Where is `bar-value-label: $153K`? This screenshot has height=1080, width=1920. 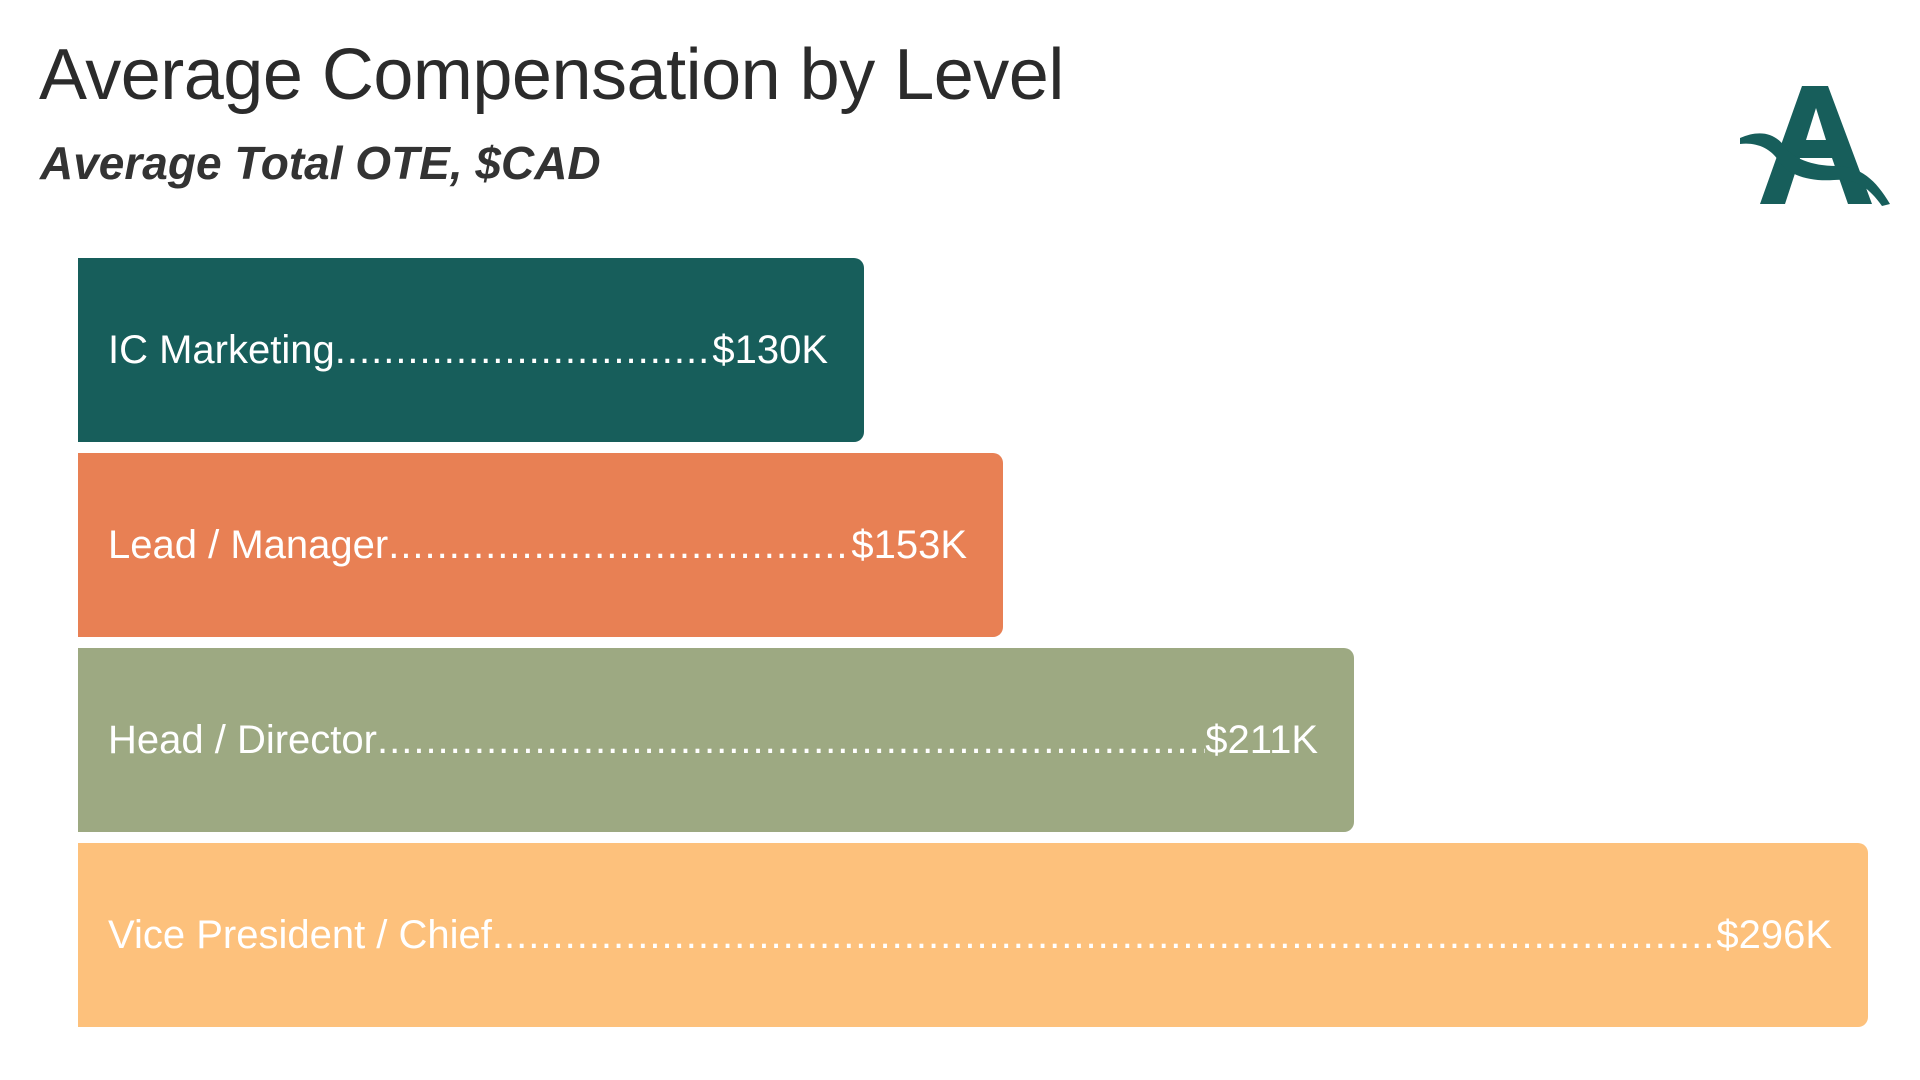 bar-value-label: $153K is located at coordinates (909, 544).